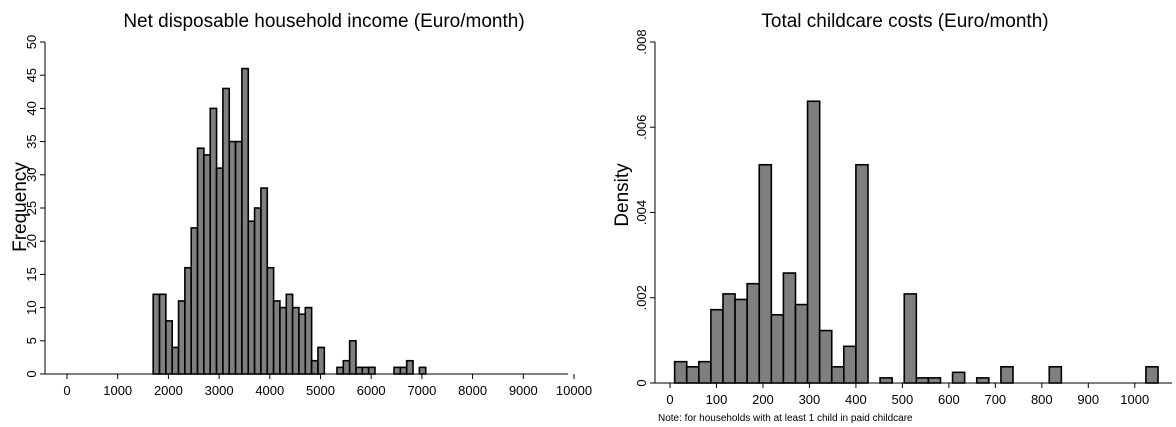  I want to click on income-x-tick-label: 9000, so click(523, 390).